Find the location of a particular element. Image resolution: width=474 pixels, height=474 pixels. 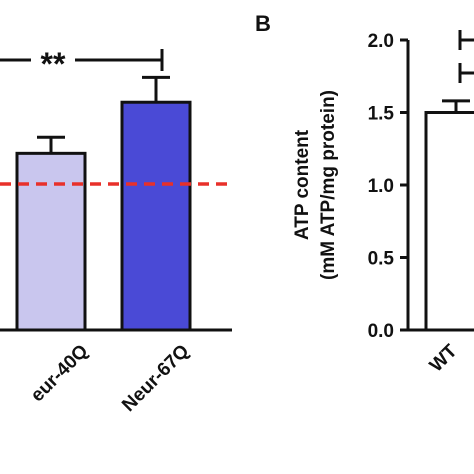

panel-b-label: B is located at coordinates (263, 23).